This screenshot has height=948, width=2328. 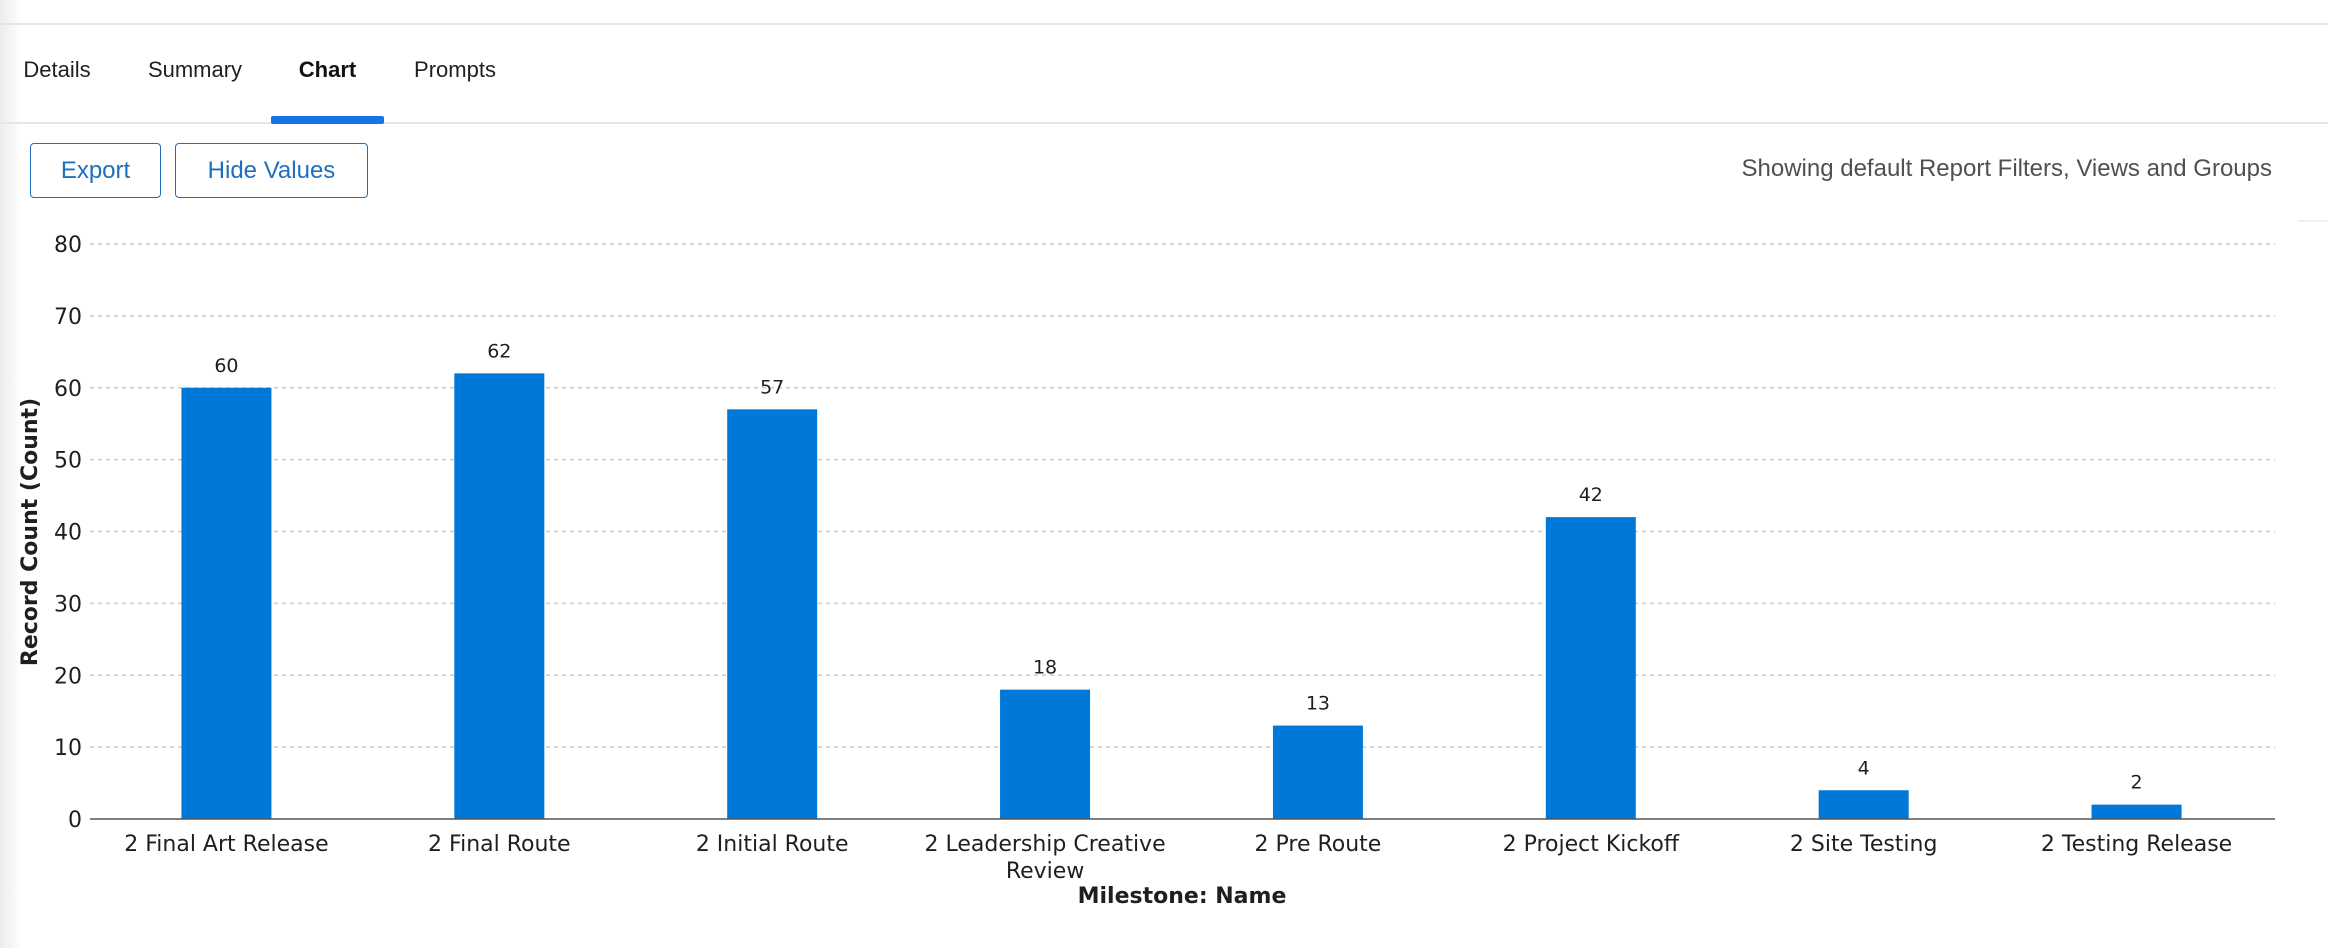 I want to click on x-category-label: Review, so click(x=1045, y=871).